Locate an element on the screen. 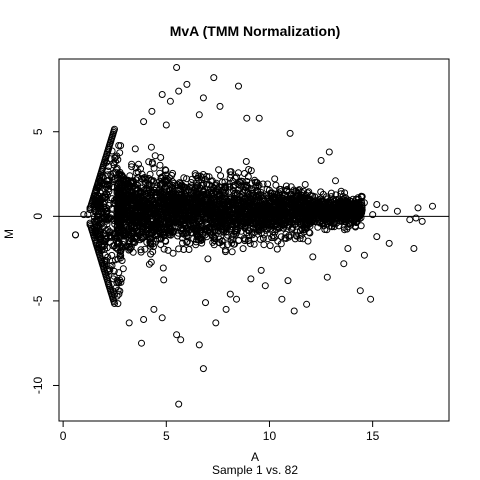 The height and width of the screenshot is (480, 480). x-axis-label: A is located at coordinates (255, 457).